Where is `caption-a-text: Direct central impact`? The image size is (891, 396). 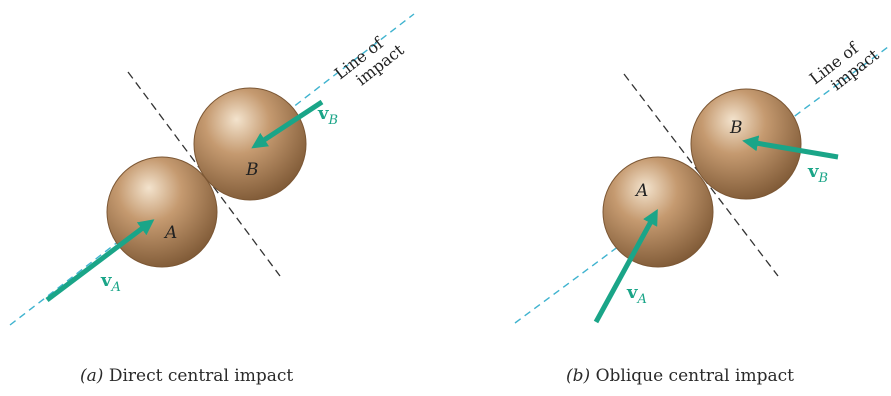 caption-a-text: Direct central impact is located at coordinates (201, 376).